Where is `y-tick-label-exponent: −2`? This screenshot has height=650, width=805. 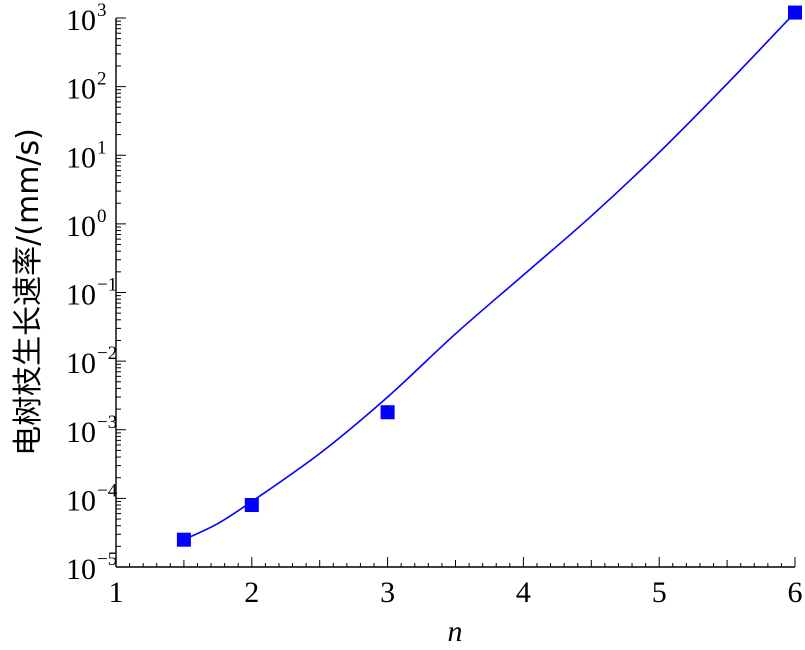
y-tick-label-exponent: −2 is located at coordinates (107, 353).